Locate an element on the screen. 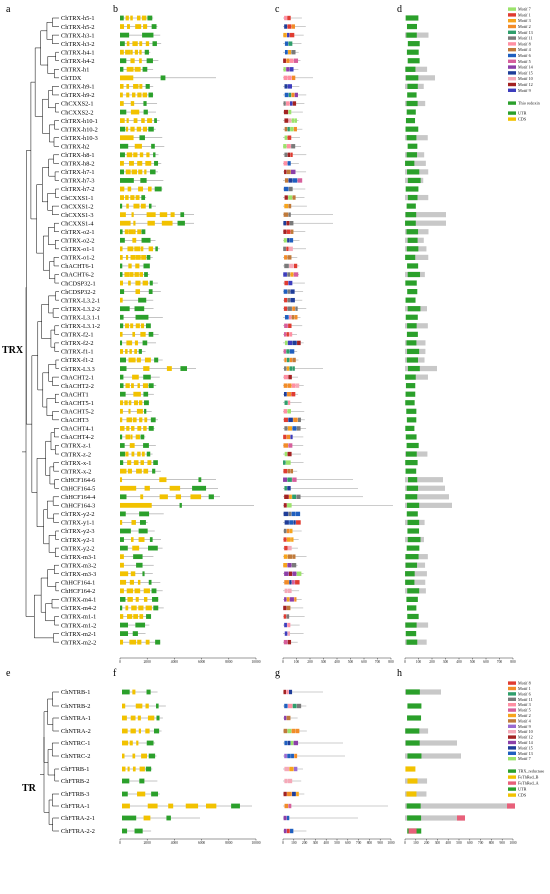 This screenshot has width=550, height=894. axis-tick-label: 300 is located at coordinates (324, 662).